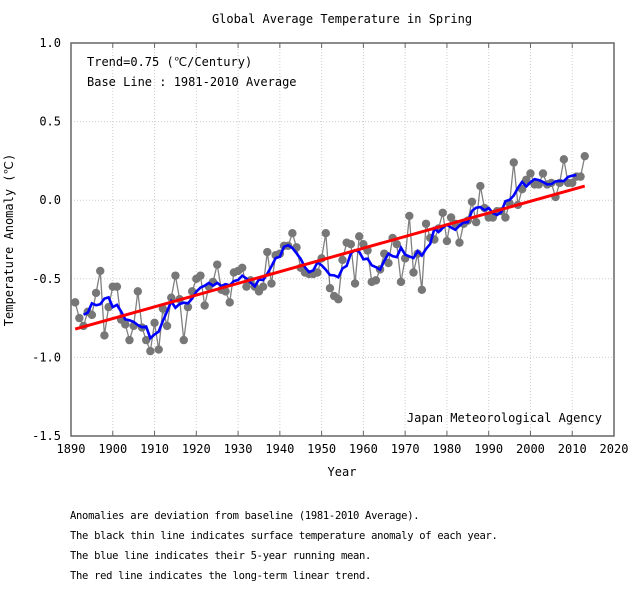 This screenshot has height=600, width=640. What do you see at coordinates (192, 82) in the screenshot?
I see `baseline-annotation: Base Line : 1981-2010 Average` at bounding box center [192, 82].